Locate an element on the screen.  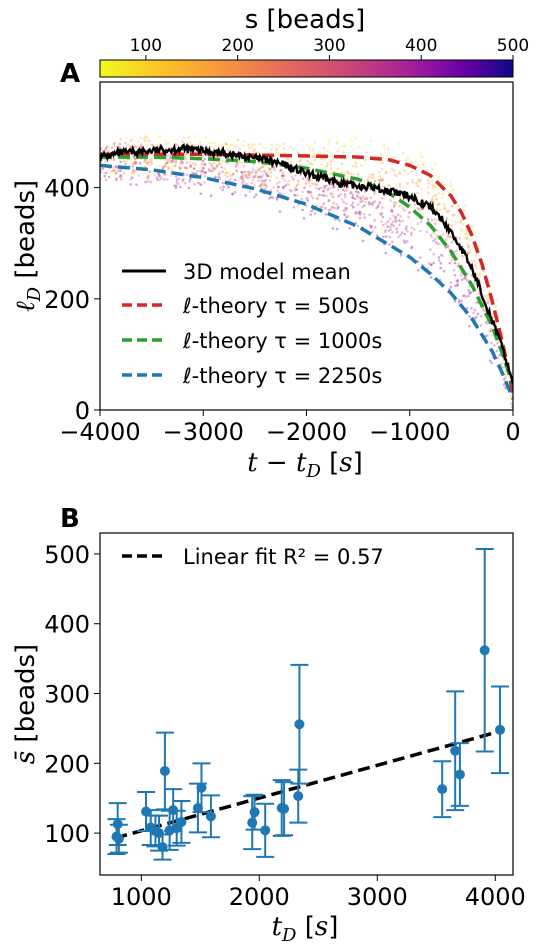
x-tick-label: 0 is located at coordinates (512, 432).